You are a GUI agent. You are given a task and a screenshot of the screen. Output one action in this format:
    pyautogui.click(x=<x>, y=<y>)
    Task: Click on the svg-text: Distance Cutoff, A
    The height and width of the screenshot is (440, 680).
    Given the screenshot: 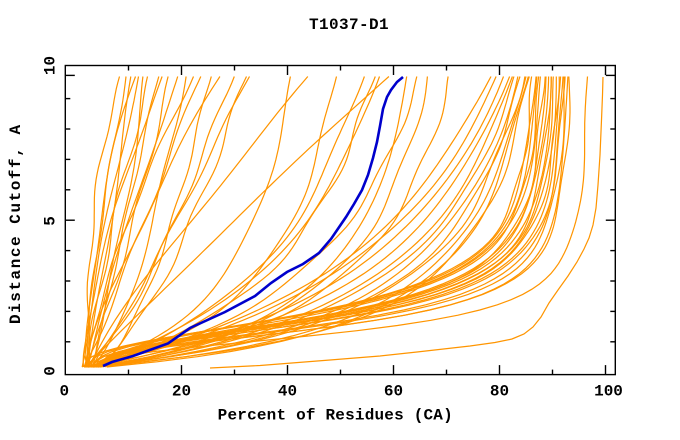 What is the action you would take?
    pyautogui.click(x=16, y=223)
    